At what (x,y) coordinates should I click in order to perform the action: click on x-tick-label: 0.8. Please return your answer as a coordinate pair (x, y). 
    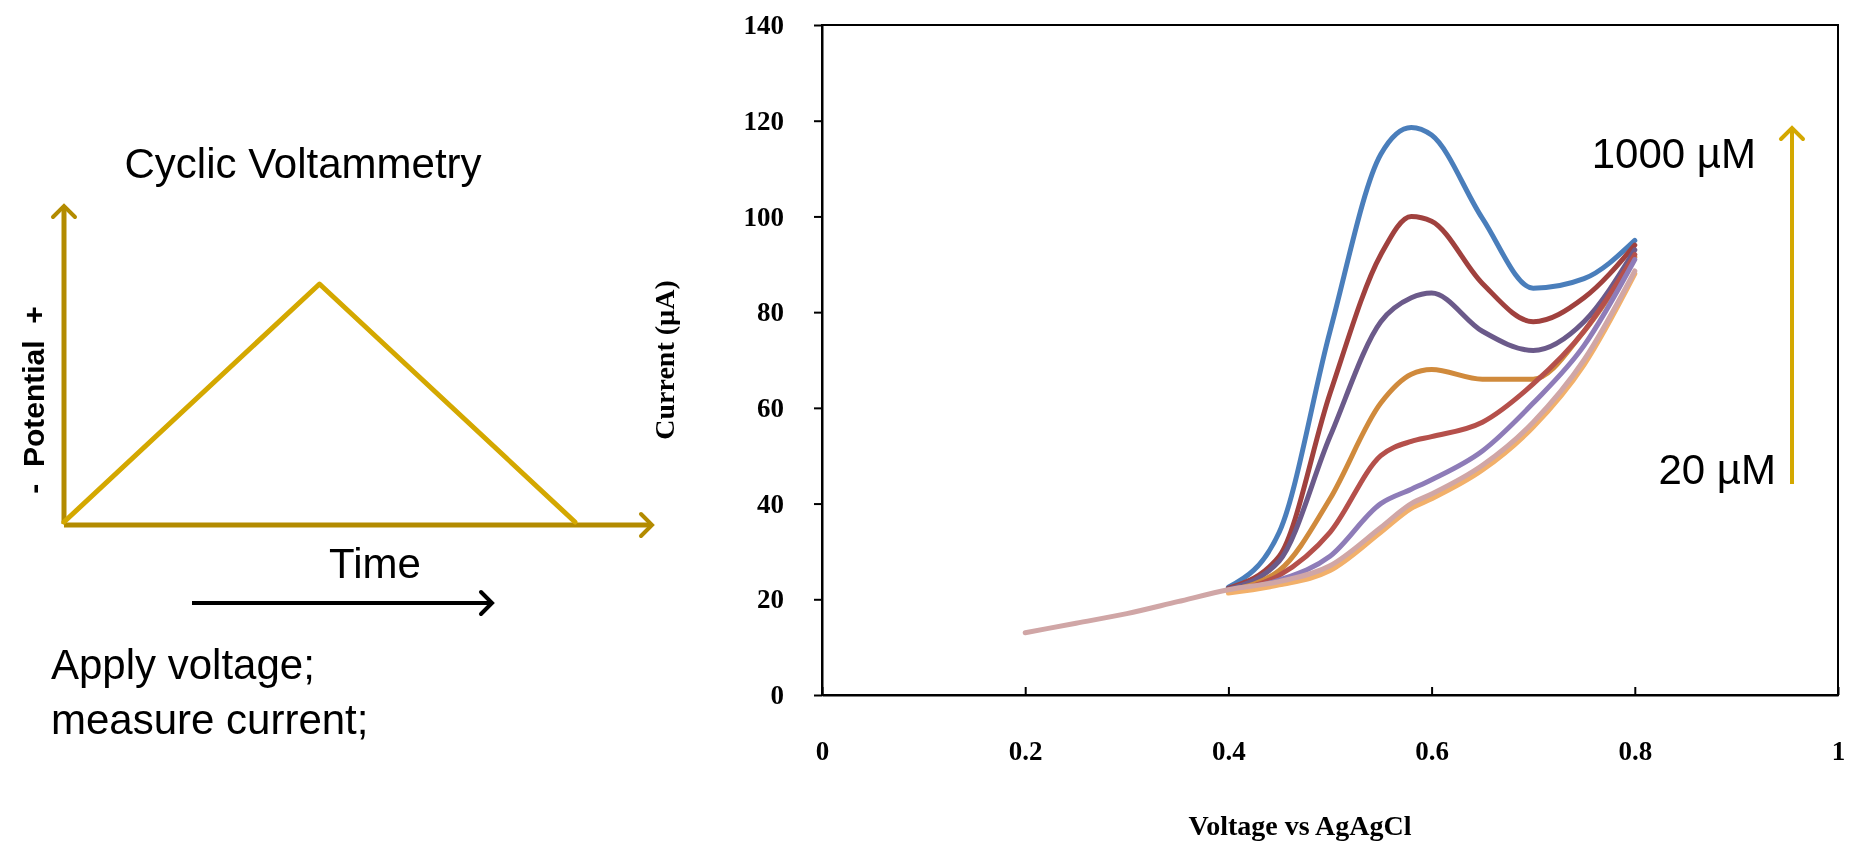
    Looking at the image, I should click on (1635, 751).